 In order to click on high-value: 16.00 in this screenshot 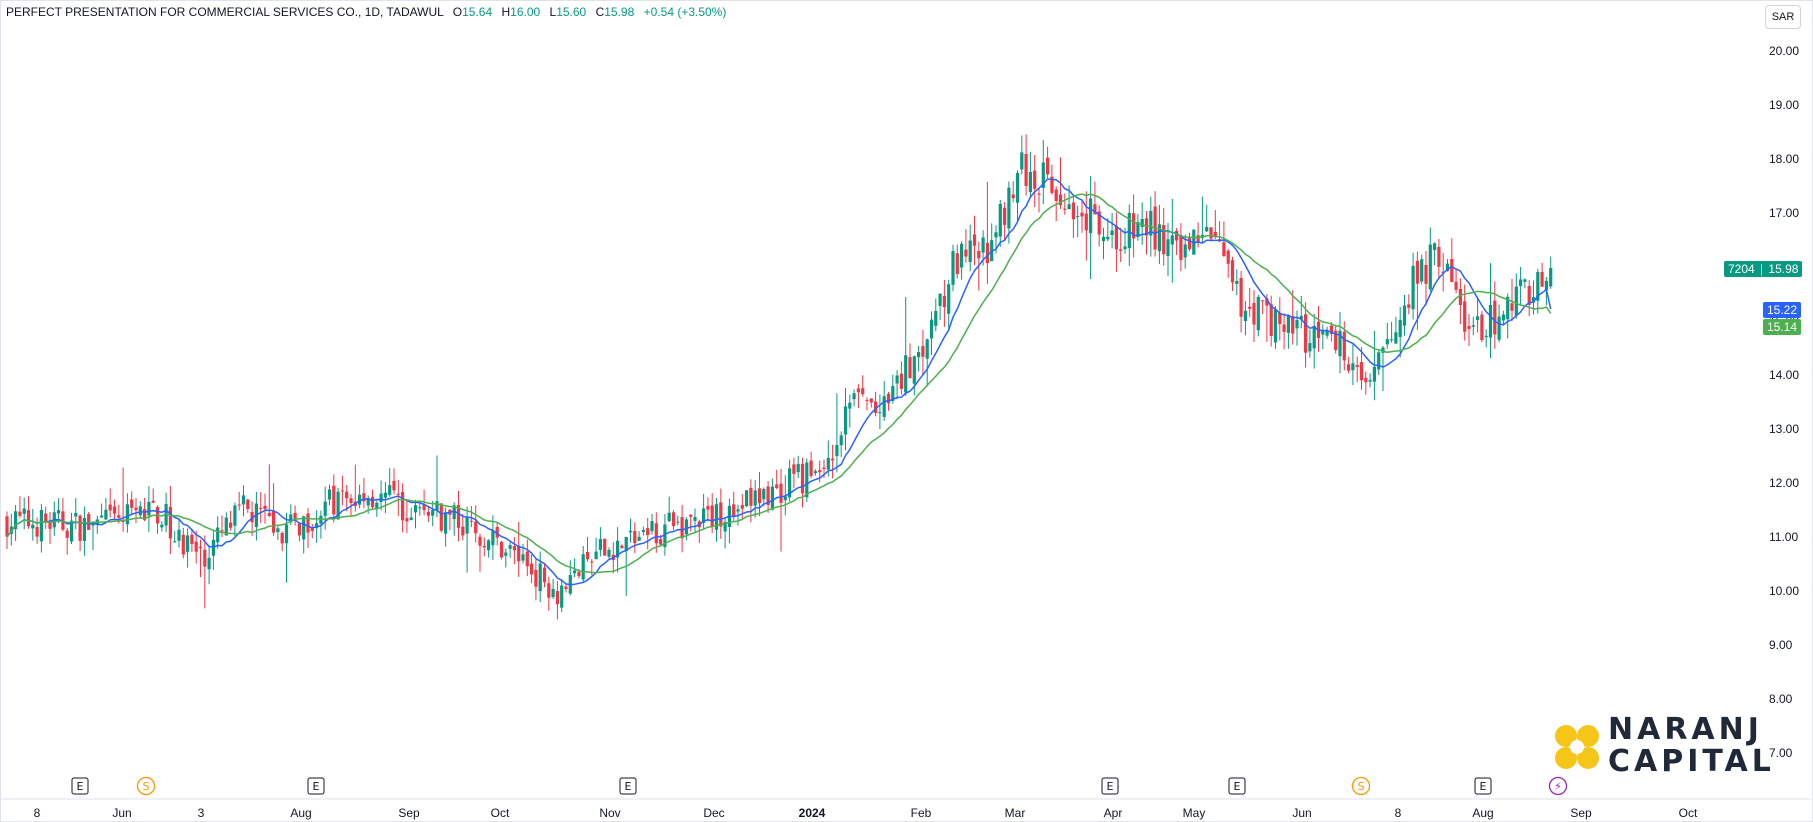, I will do `click(525, 12)`.